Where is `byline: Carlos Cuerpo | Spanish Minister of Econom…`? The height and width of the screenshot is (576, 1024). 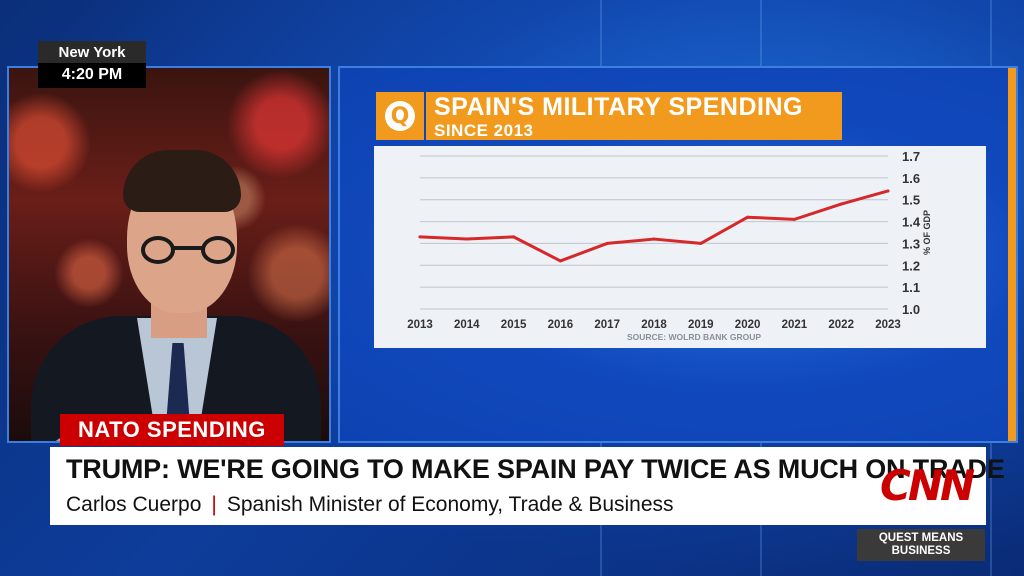 byline: Carlos Cuerpo | Spanish Minister of Econom… is located at coordinates (370, 505).